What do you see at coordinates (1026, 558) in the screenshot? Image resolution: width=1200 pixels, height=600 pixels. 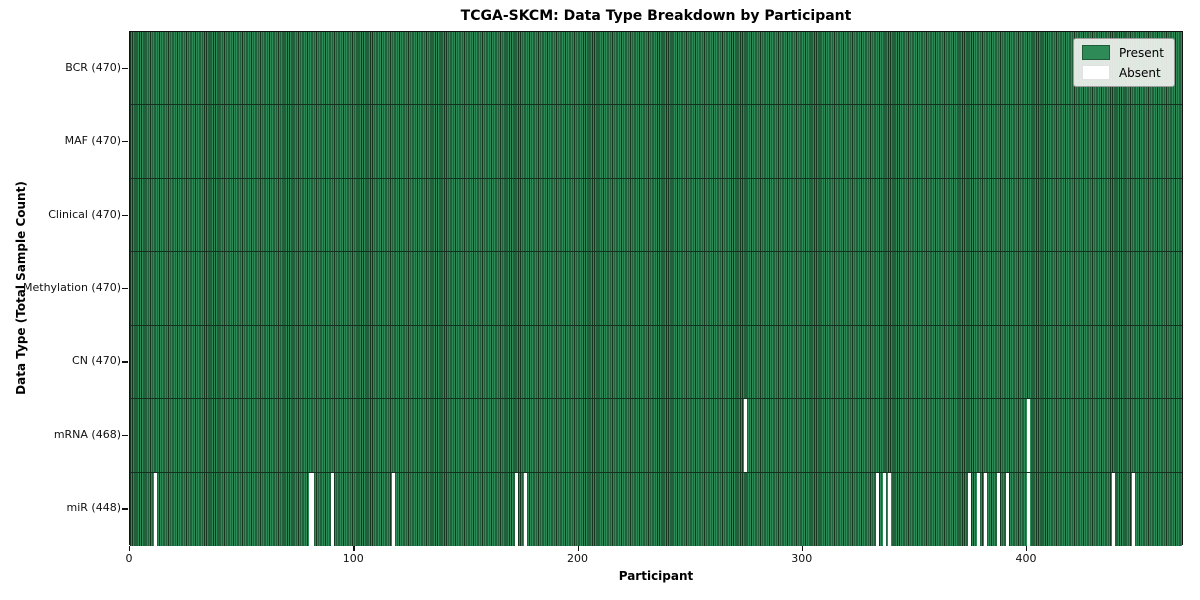 I see `xtick-label-400: 400` at bounding box center [1026, 558].